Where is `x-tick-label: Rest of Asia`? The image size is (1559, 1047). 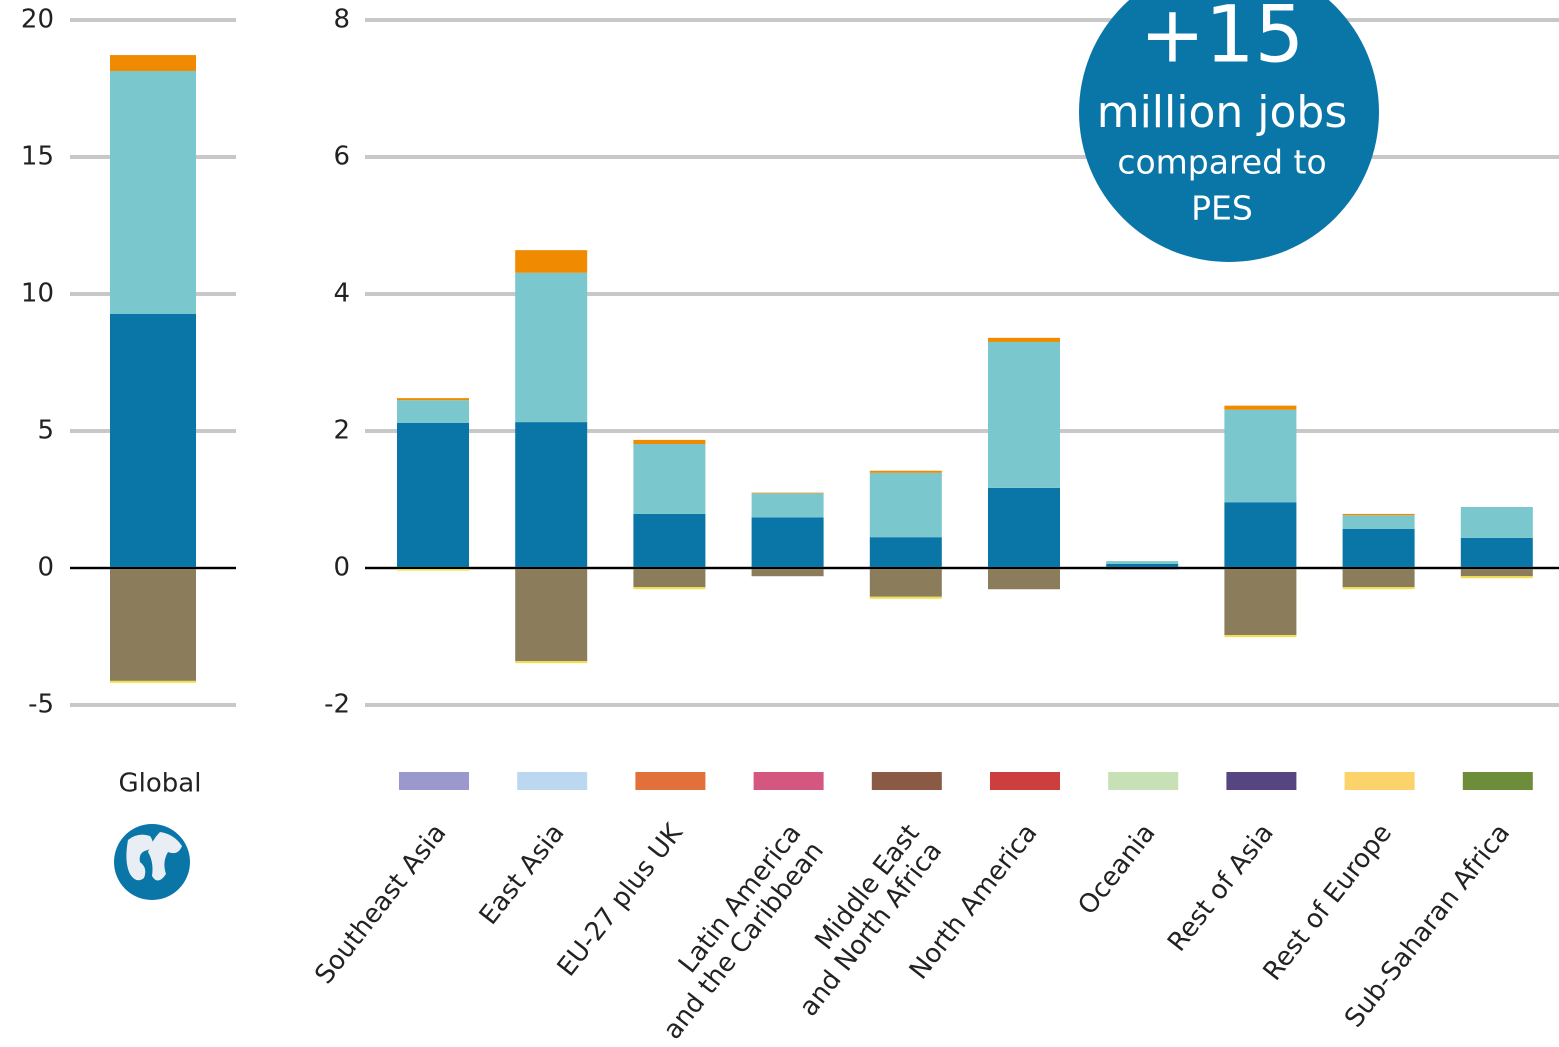 x-tick-label: Rest of Asia is located at coordinates (1221, 887).